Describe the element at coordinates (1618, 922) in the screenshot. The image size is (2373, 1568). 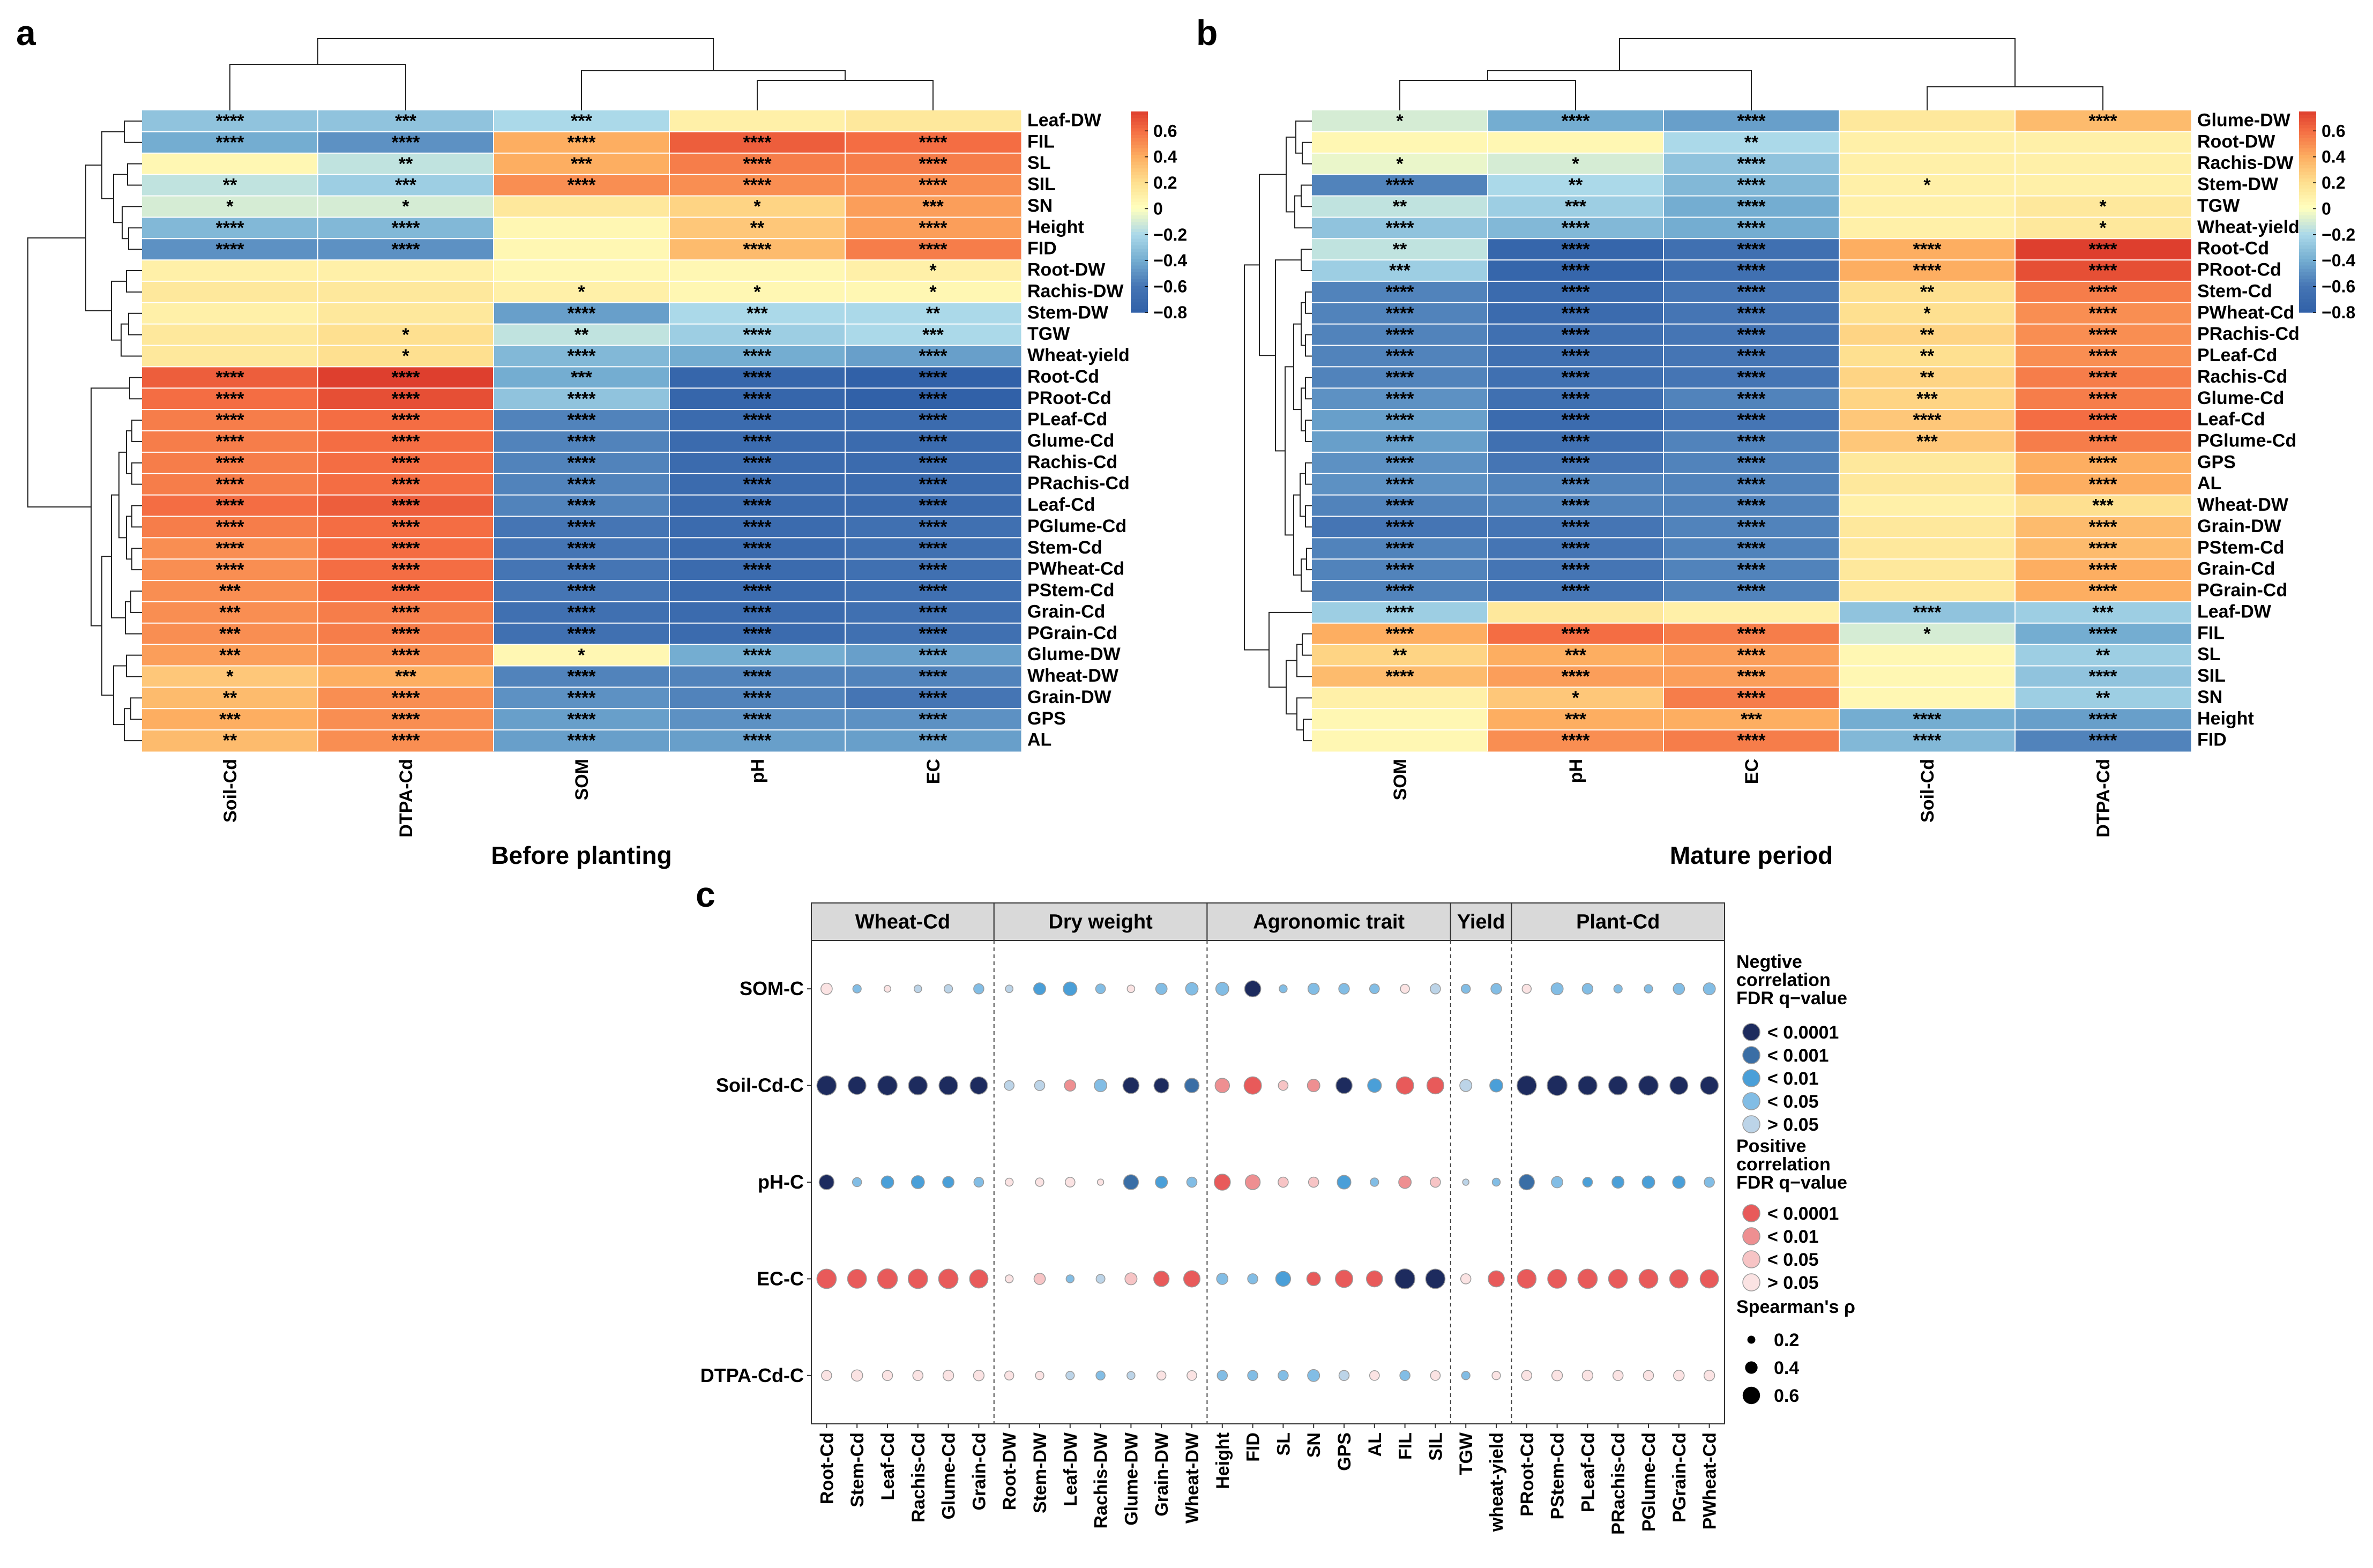
I see `group-header-label: Plant-Cd` at that location.